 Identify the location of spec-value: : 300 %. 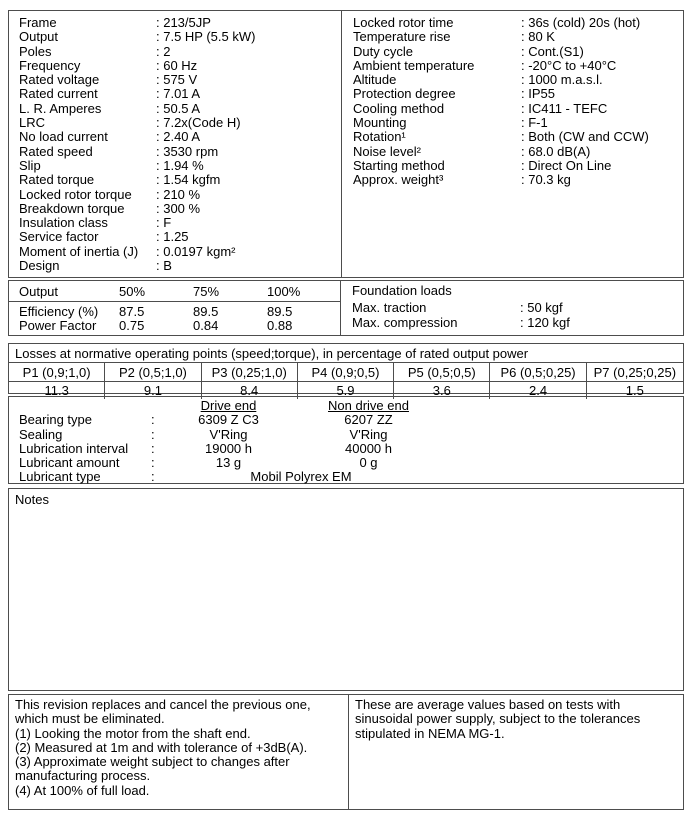
(178, 208).